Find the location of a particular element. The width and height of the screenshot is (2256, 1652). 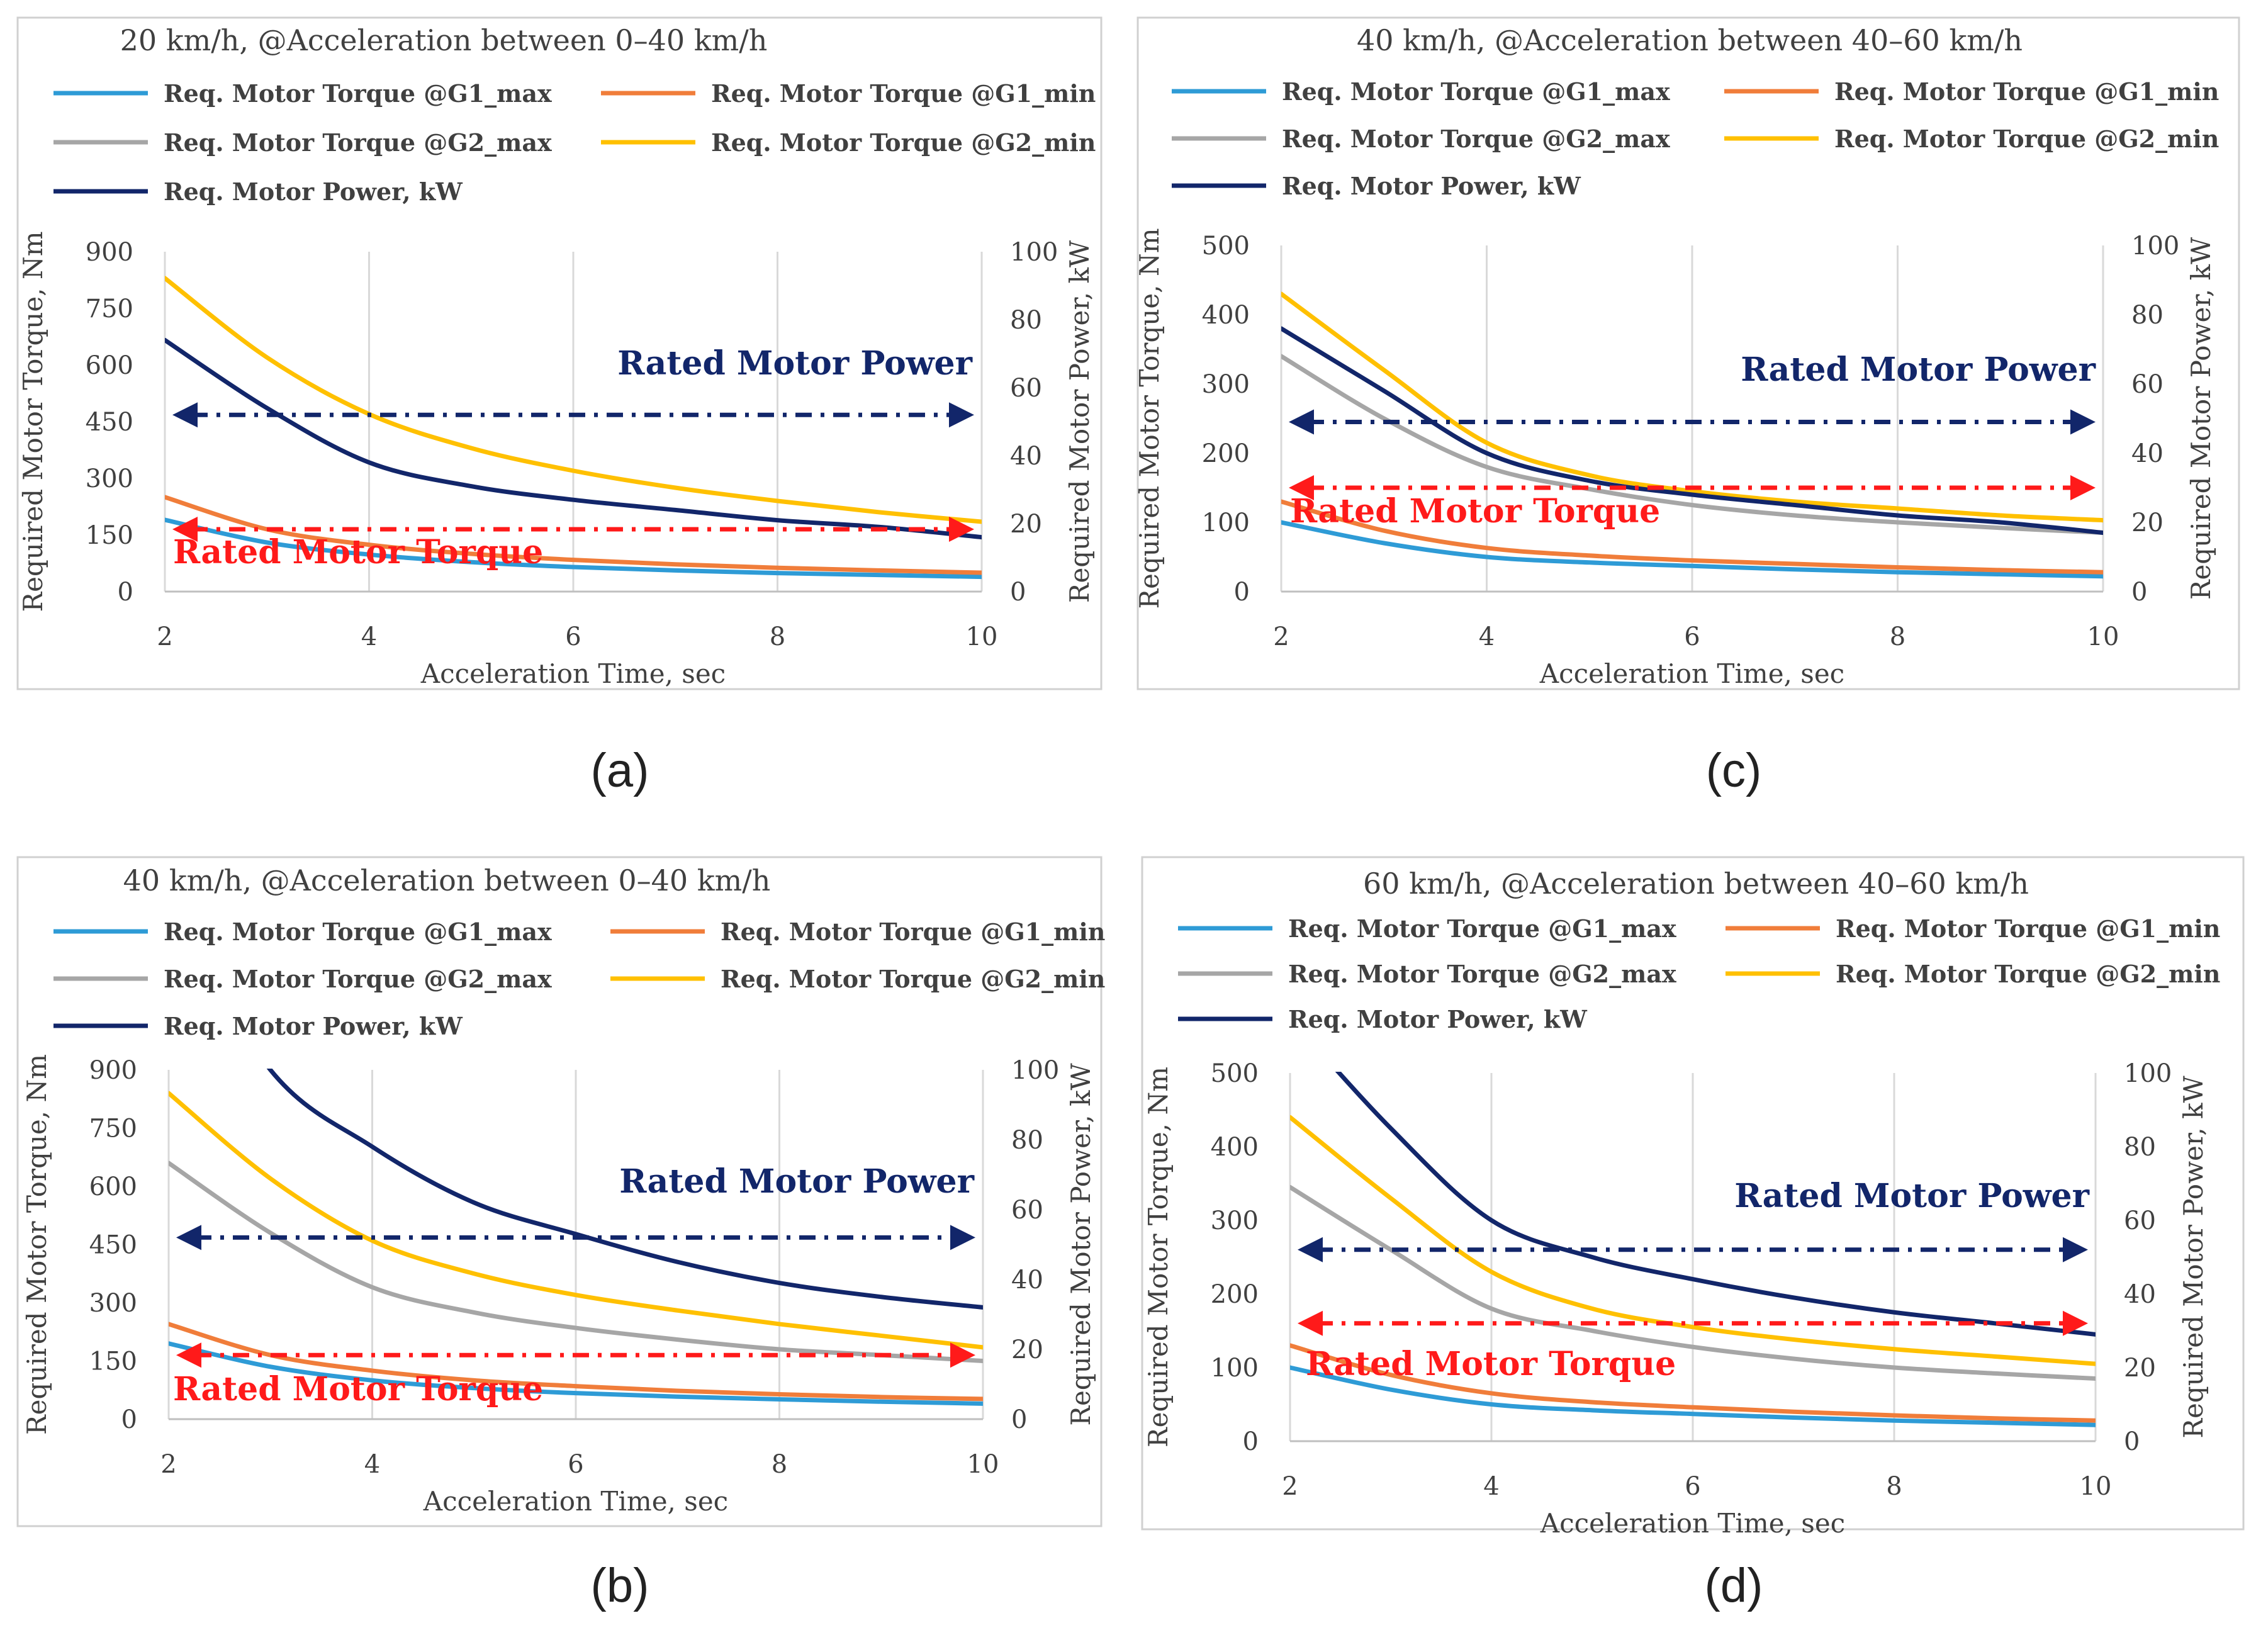

x-axis: 2 4 6 8 10 Acceleration Time, sec is located at coordinates (577, 655).